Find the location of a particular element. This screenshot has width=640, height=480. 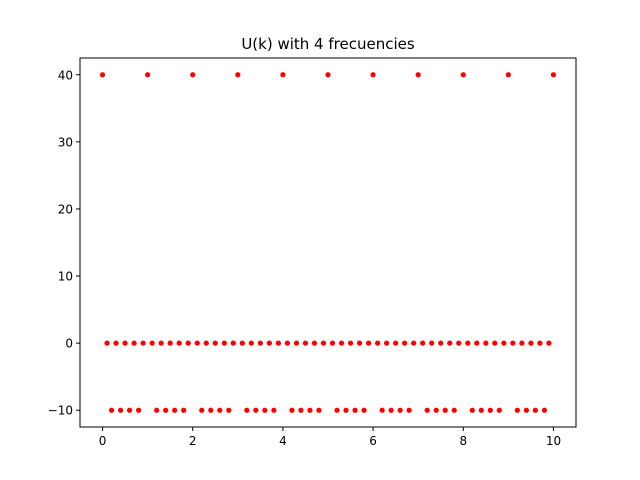

y-tick-label: 30 is located at coordinates (65, 142).